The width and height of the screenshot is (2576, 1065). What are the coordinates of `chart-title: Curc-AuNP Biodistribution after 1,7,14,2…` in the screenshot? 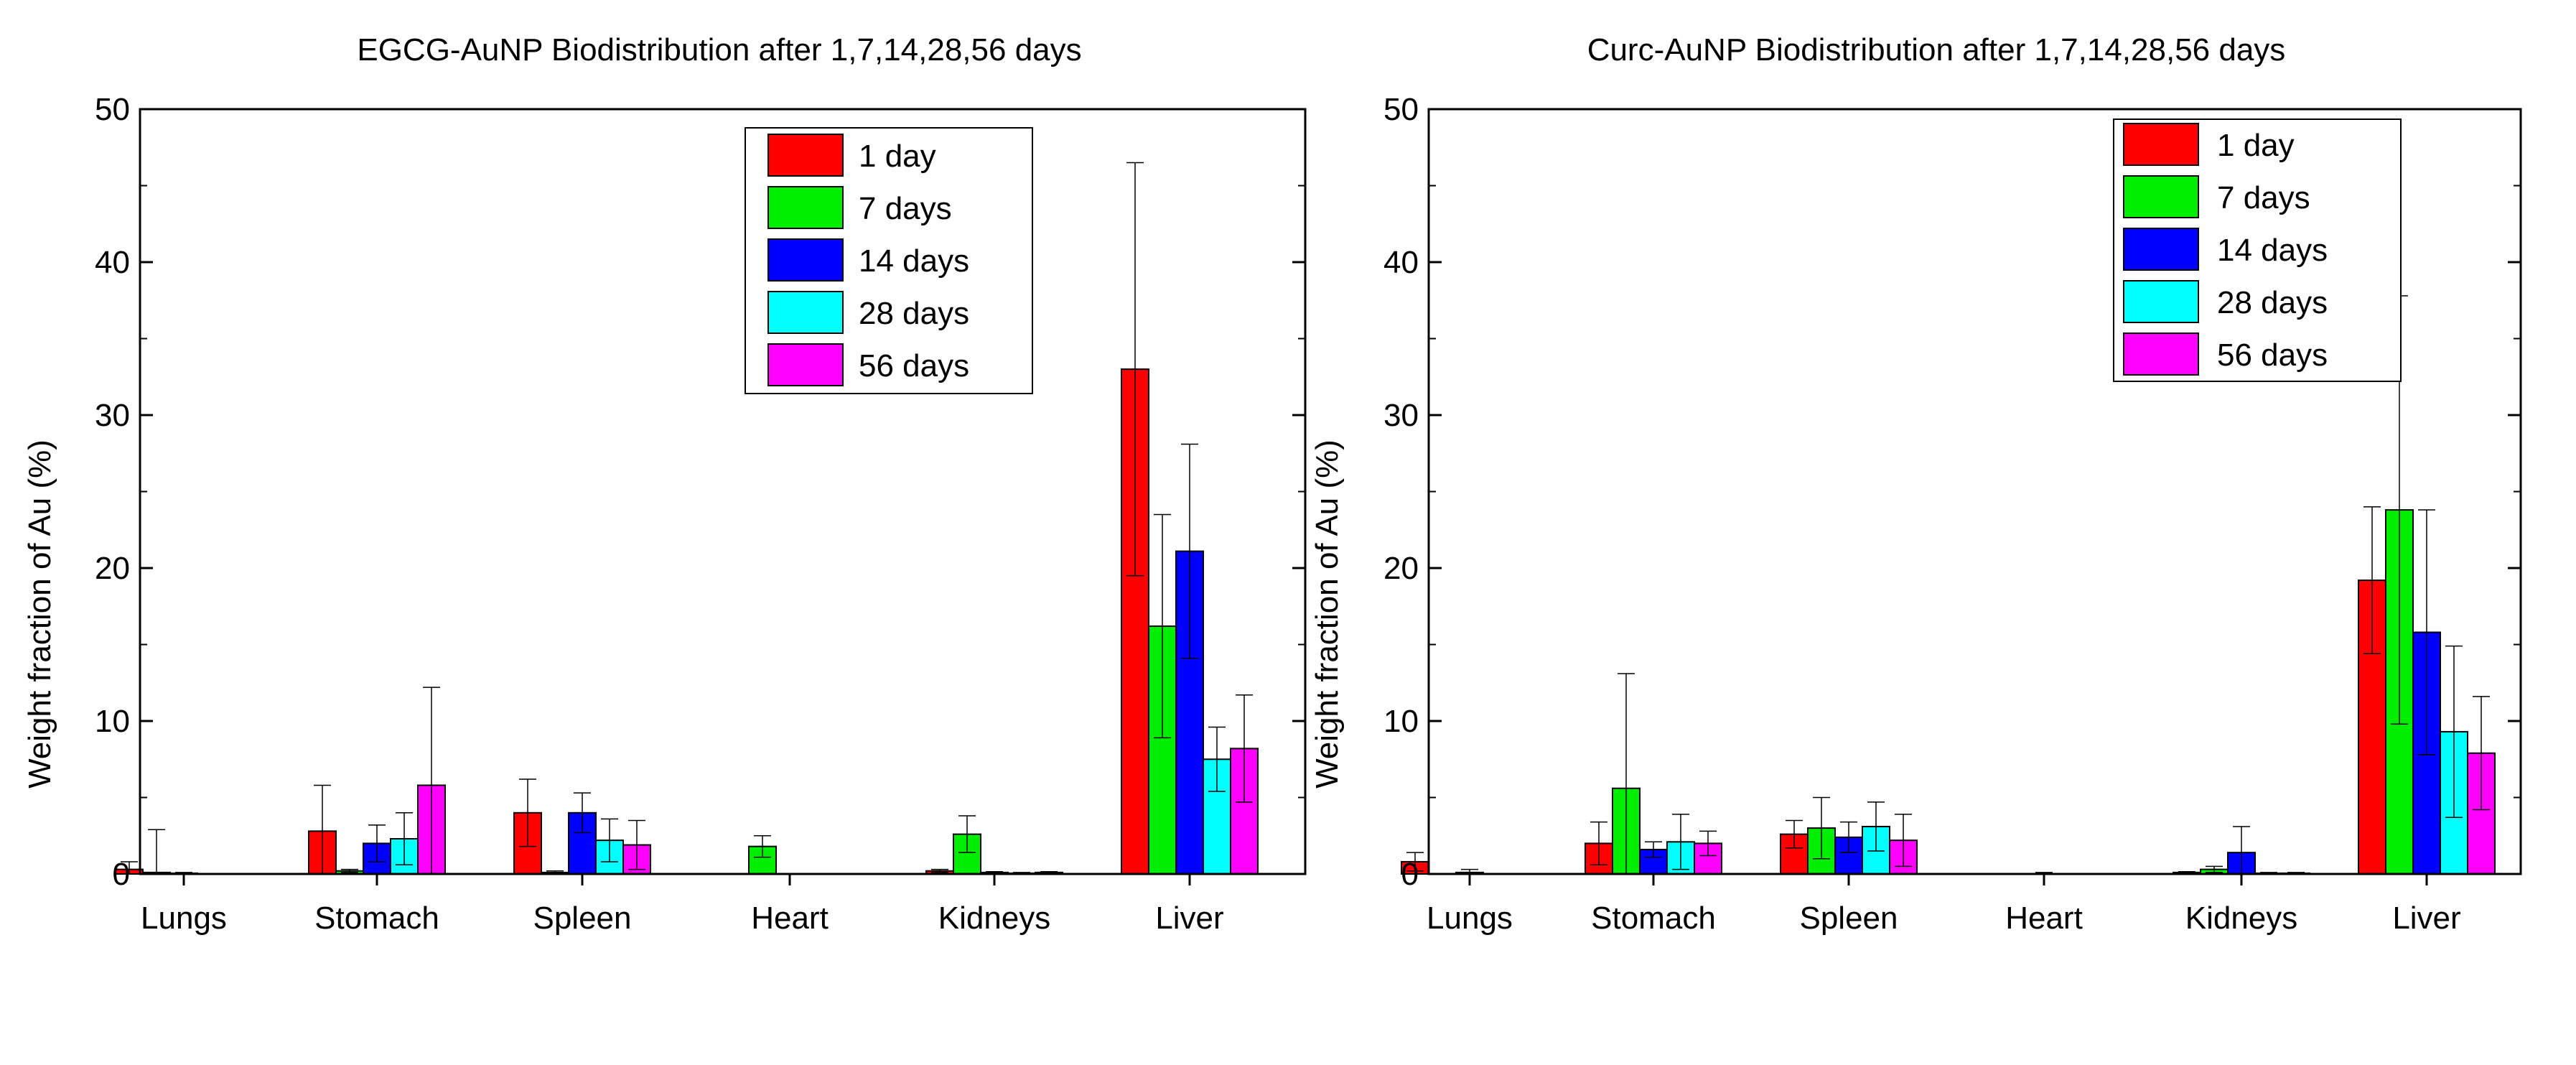 It's located at (1936, 50).